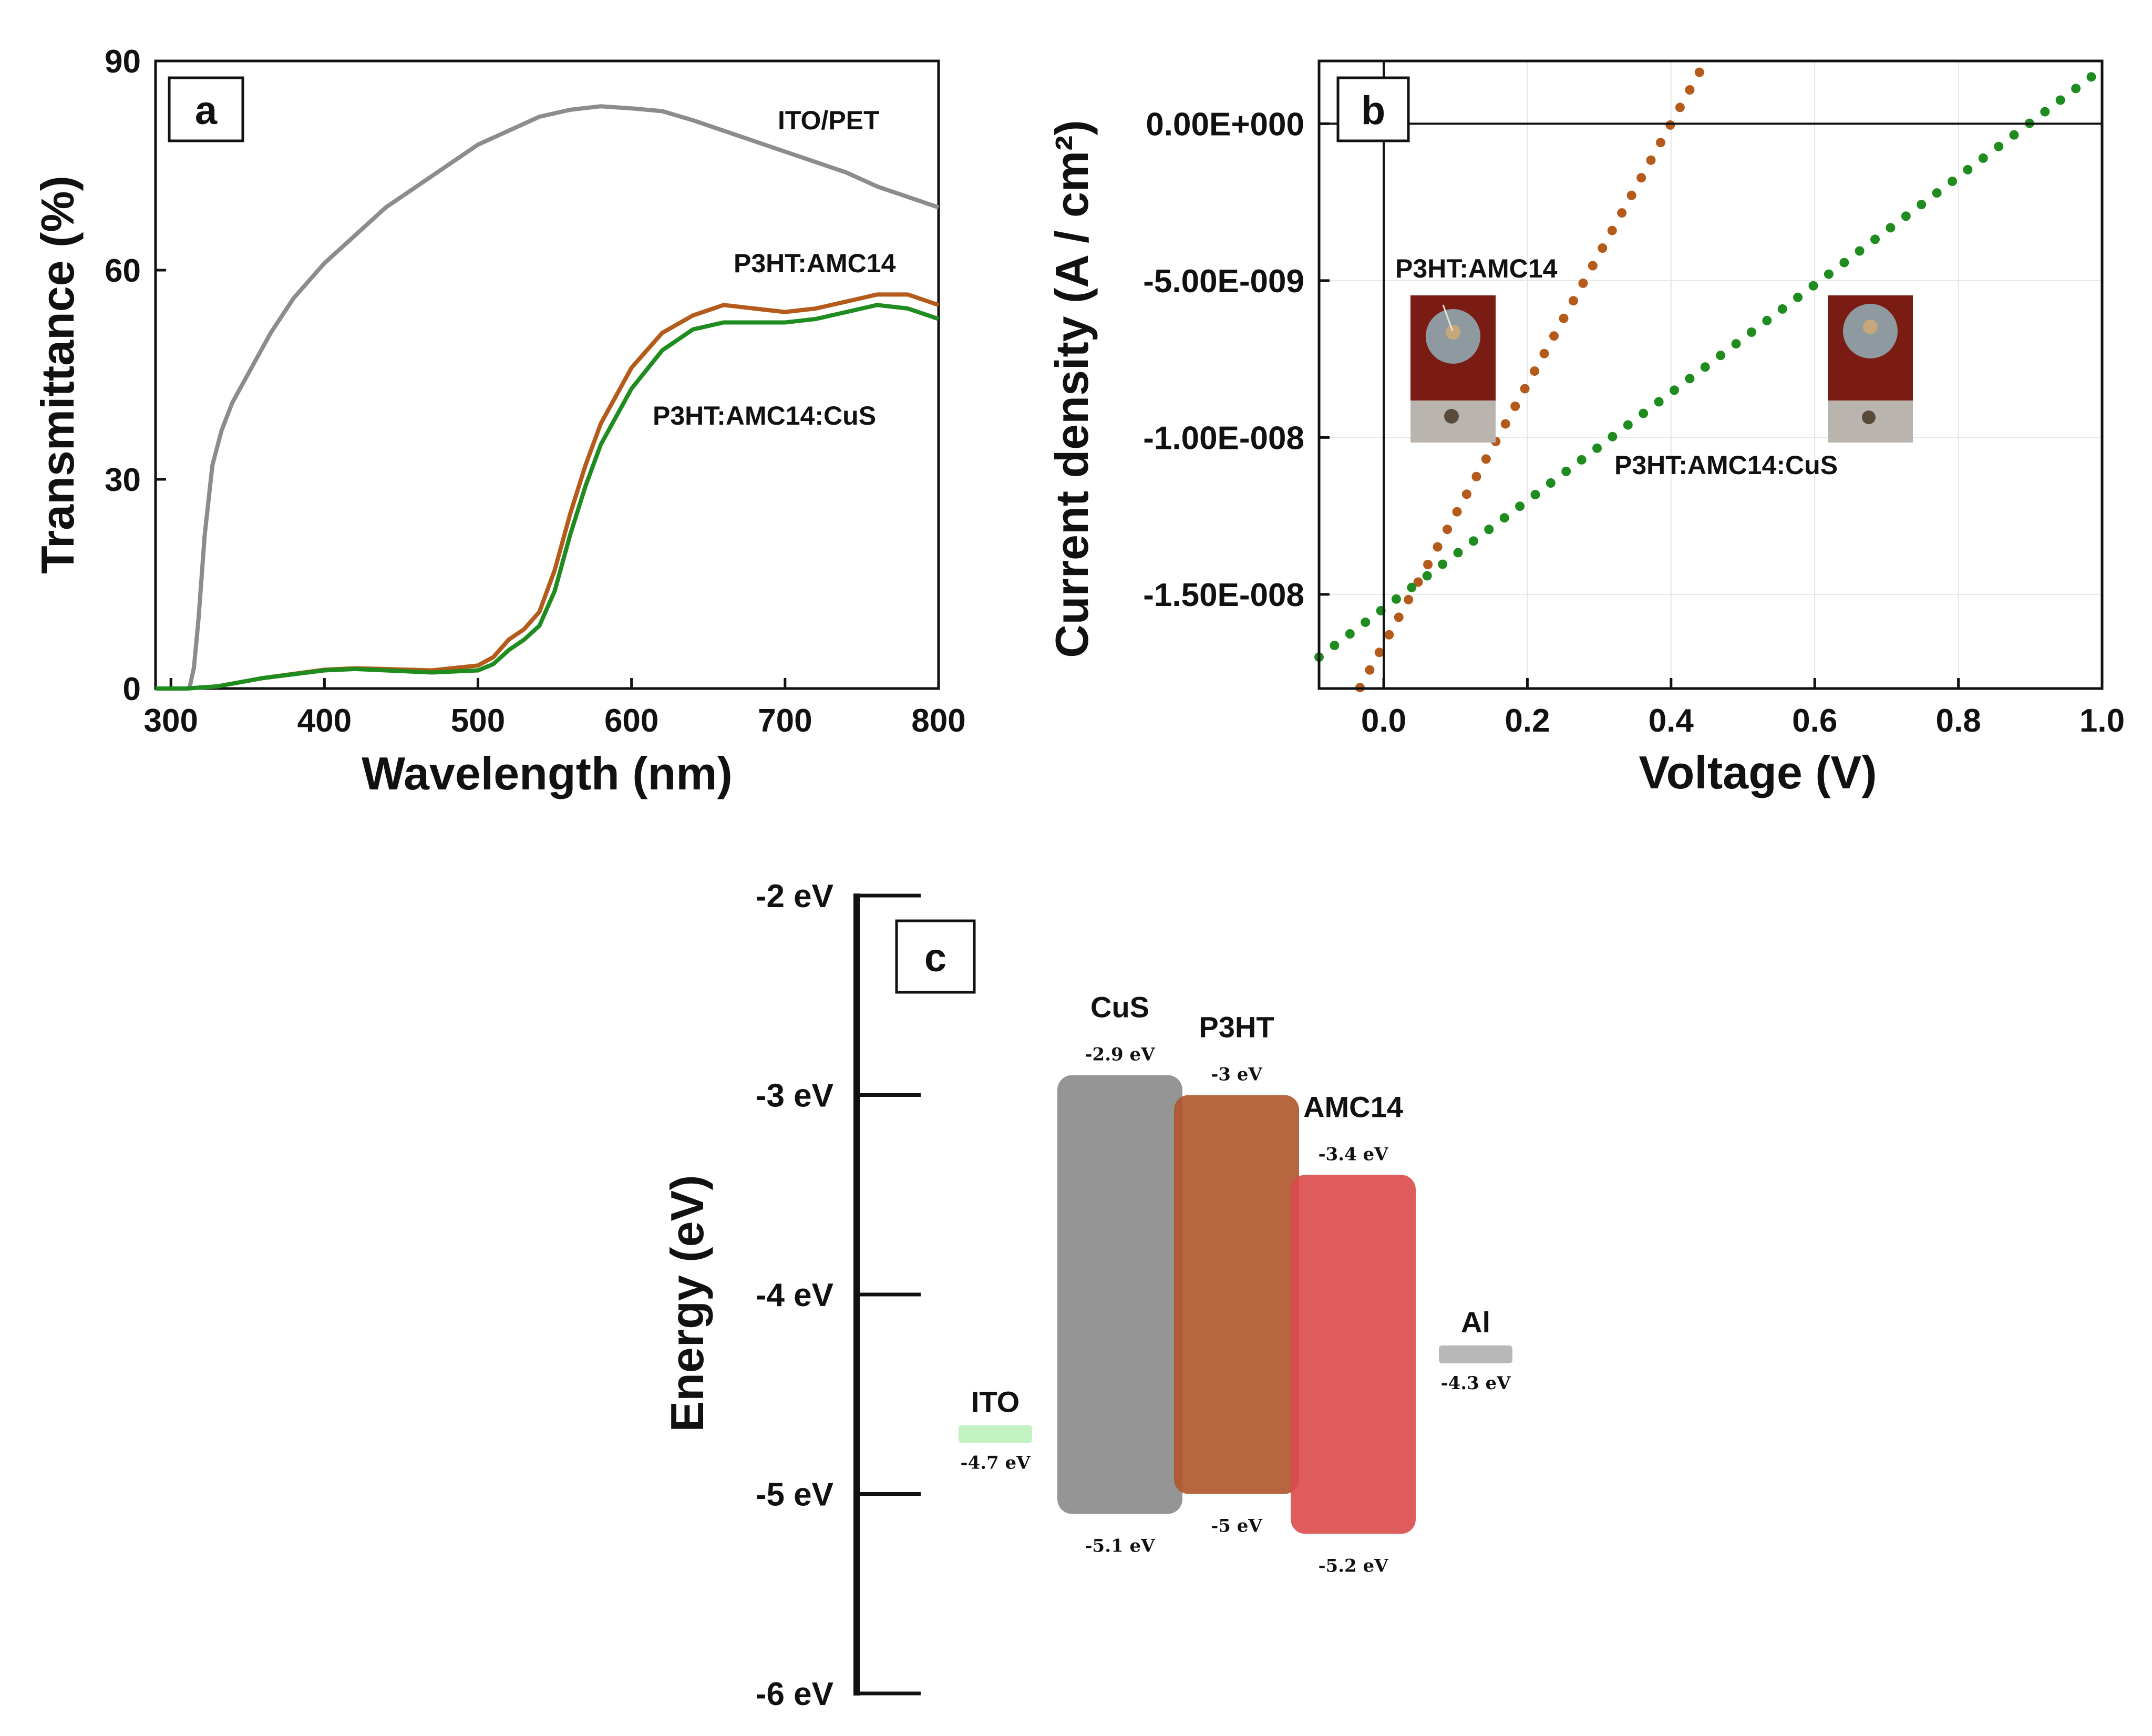 This screenshot has height=1736, width=2152. I want to click on photo-1-contact, so click(1453, 333).